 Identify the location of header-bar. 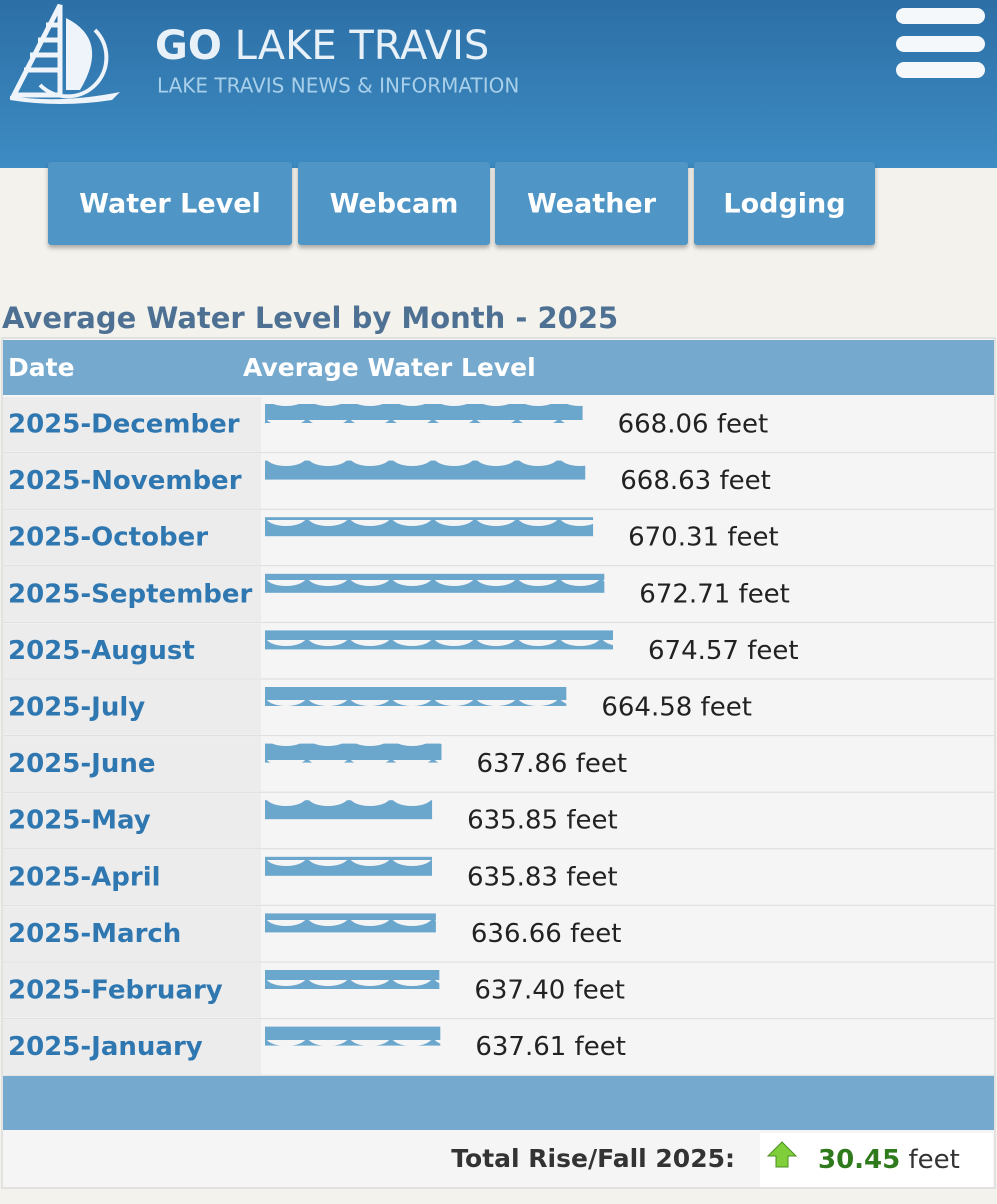
(498, 84).